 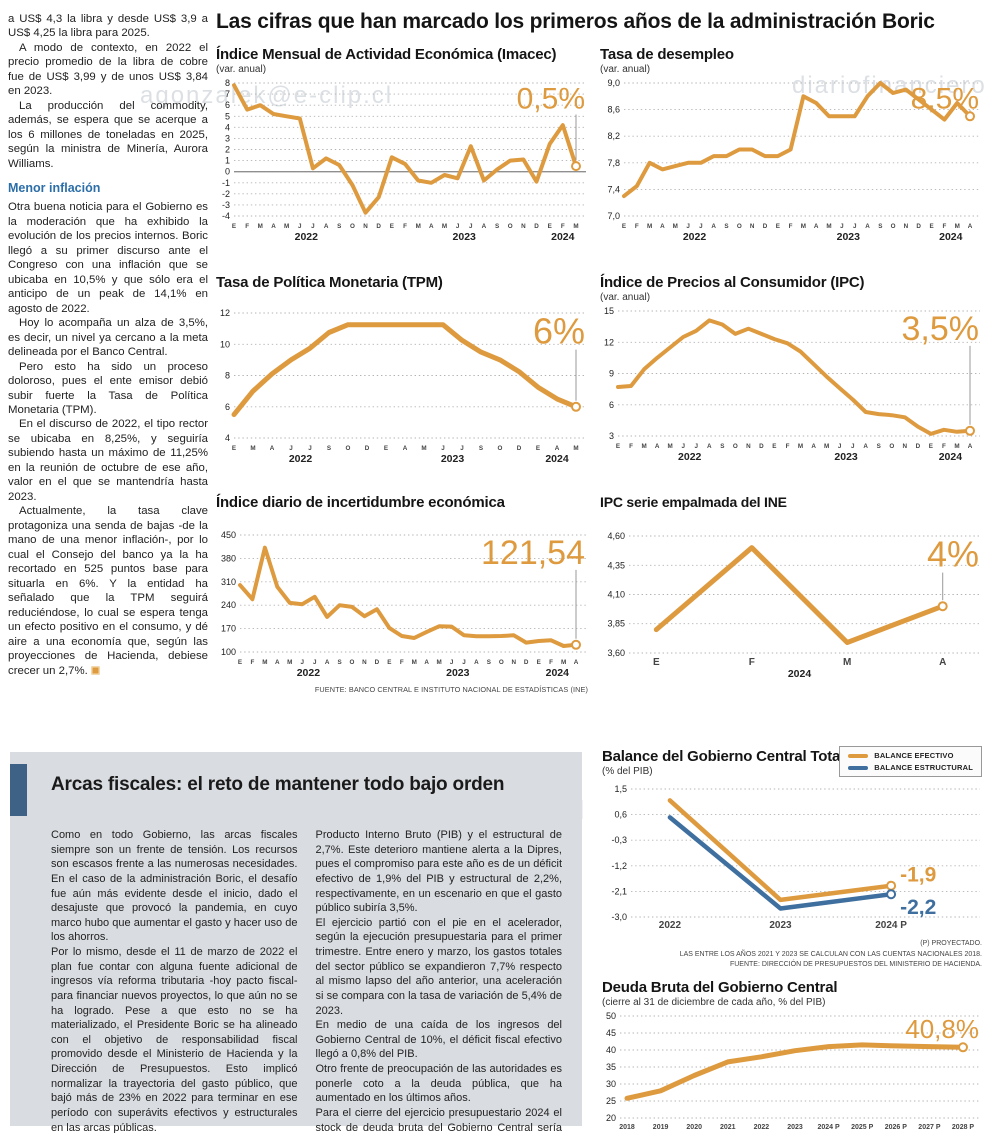 I want to click on svg-text: 2018, so click(x=627, y=1127).